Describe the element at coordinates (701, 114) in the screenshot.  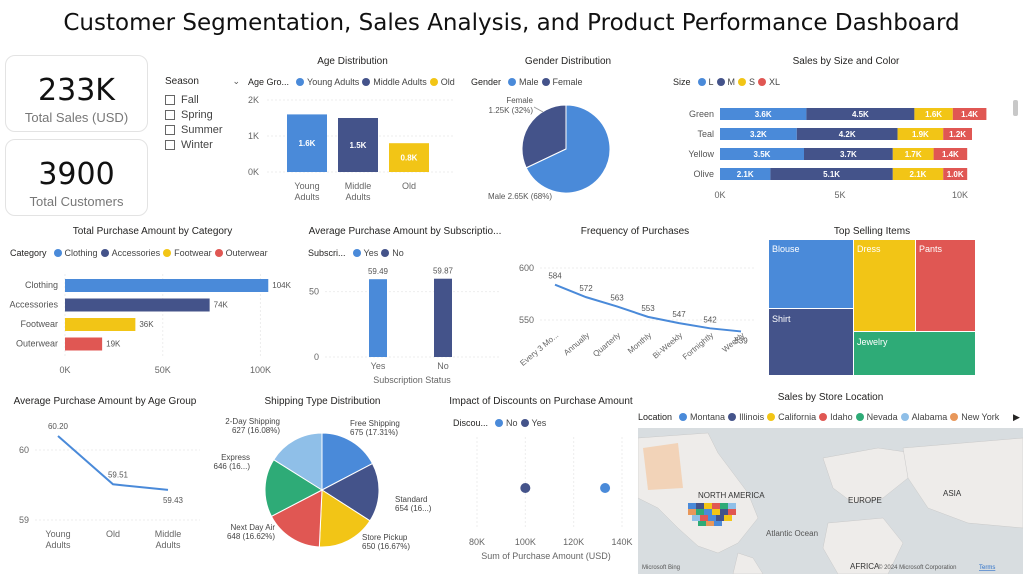
I see `y-tick-label: Green` at that location.